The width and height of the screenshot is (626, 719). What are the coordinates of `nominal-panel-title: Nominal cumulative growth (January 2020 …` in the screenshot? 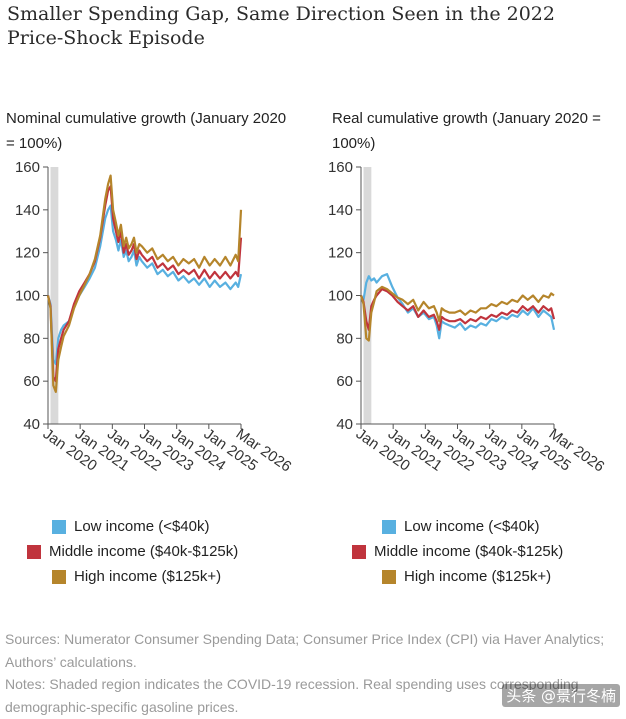 It's located at (146, 131).